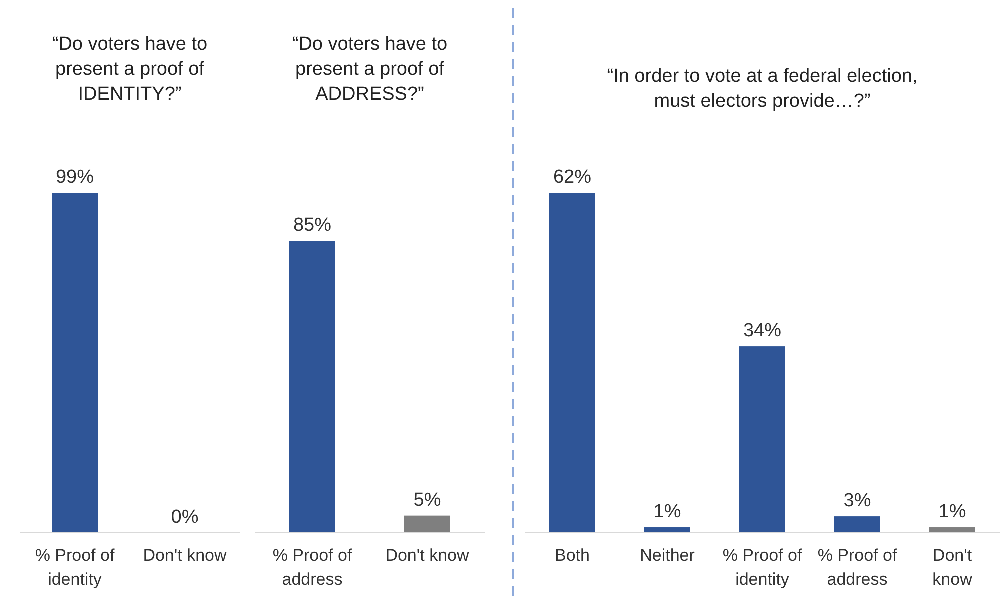  Describe the element at coordinates (762, 89) in the screenshot. I see `chart-title: “In order to vote at a federal election, must electors provide…?”` at that location.